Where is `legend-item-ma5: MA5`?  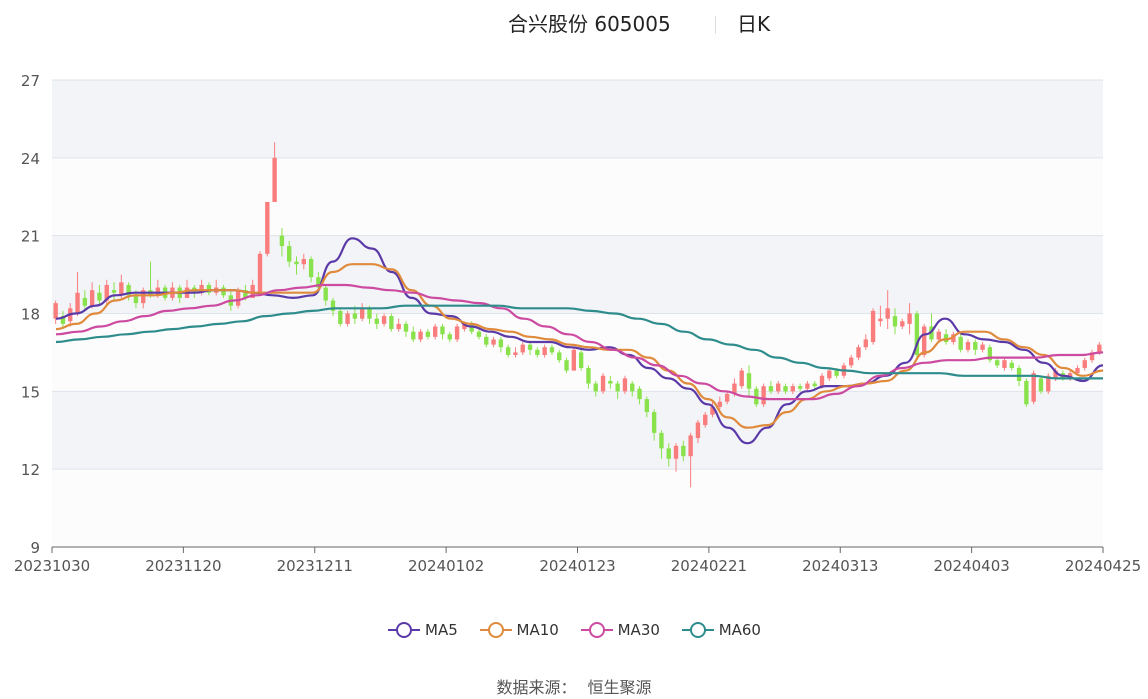
legend-item-ma5: MA5 is located at coordinates (422, 630).